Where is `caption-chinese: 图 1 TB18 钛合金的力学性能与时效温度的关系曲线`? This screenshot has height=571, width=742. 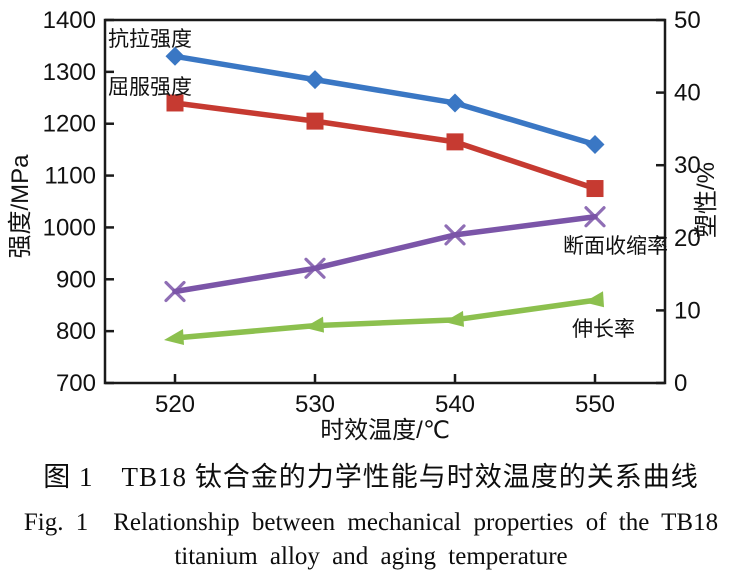 caption-chinese: 图 1 TB18 钛合金的力学性能与时效温度的关系曲线 is located at coordinates (371, 477).